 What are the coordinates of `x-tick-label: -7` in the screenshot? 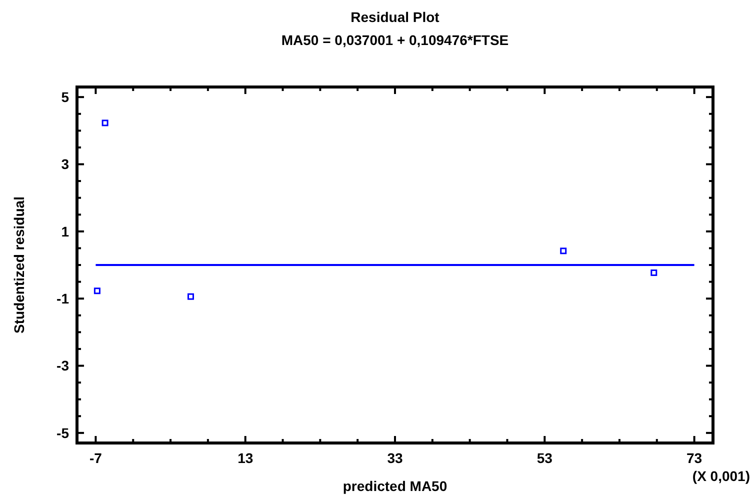 It's located at (95, 458).